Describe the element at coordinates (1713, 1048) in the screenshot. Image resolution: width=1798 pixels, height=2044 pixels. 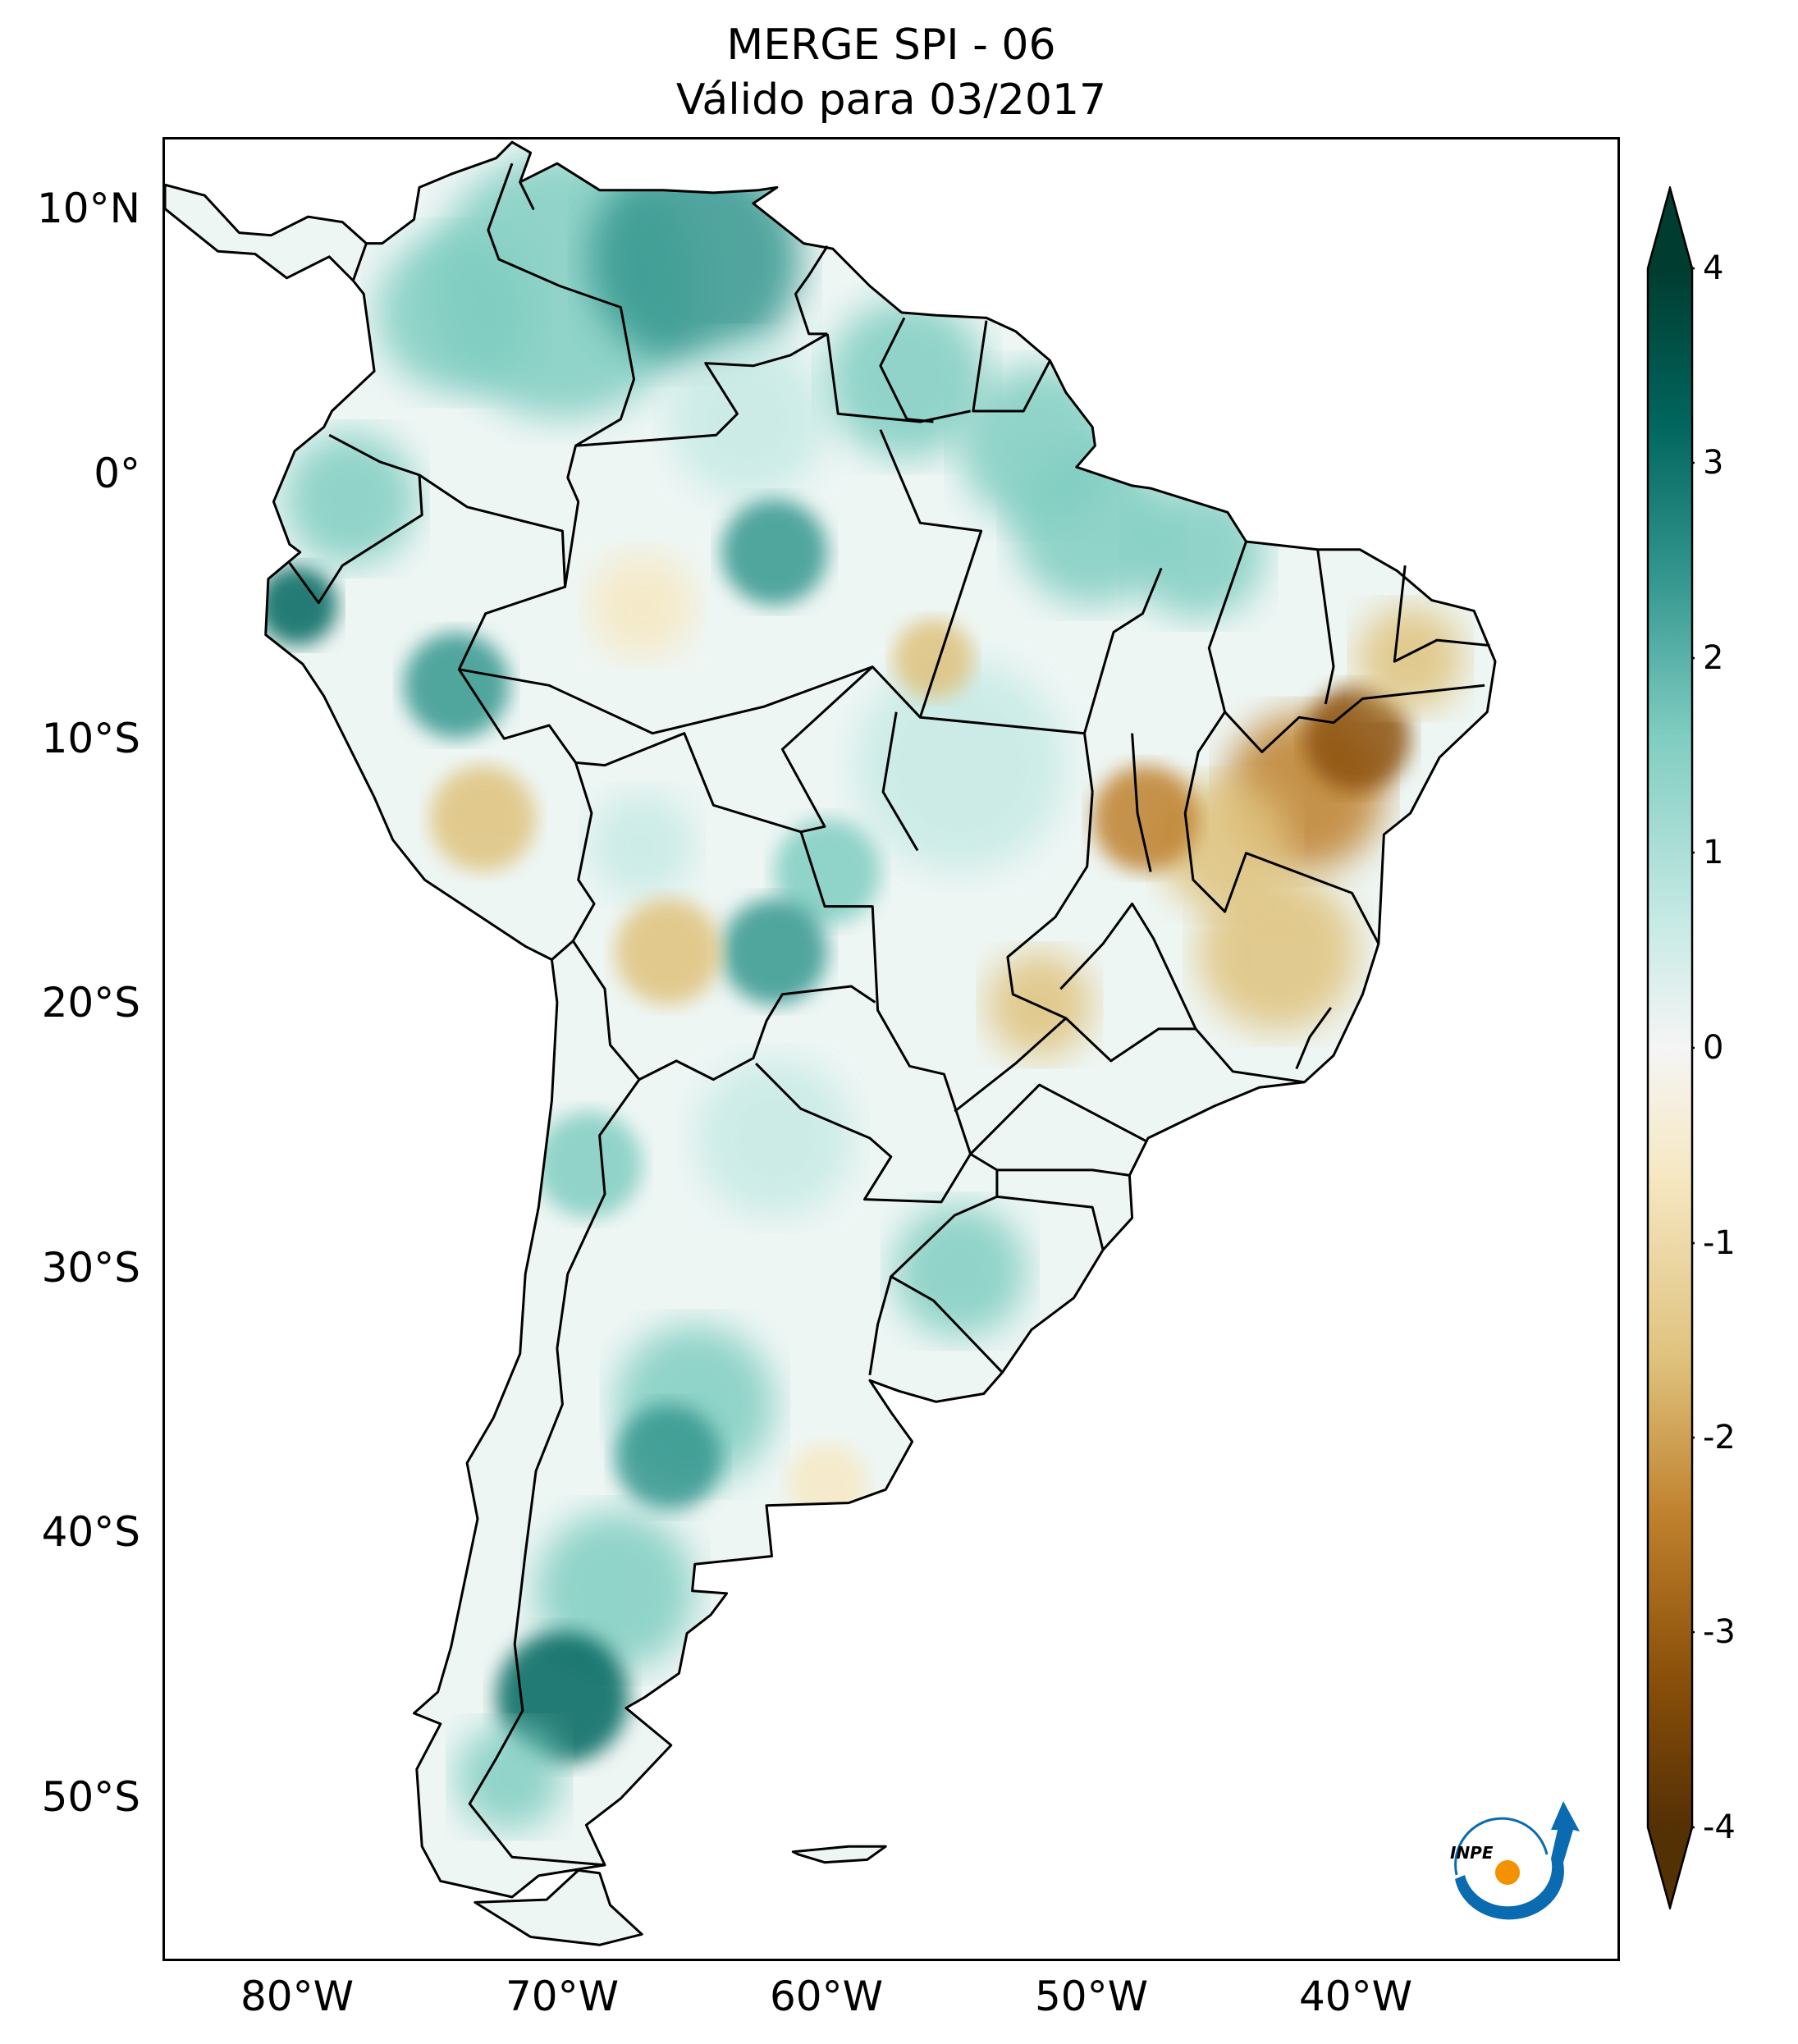
I see `colorbar-tick-label: 0` at that location.